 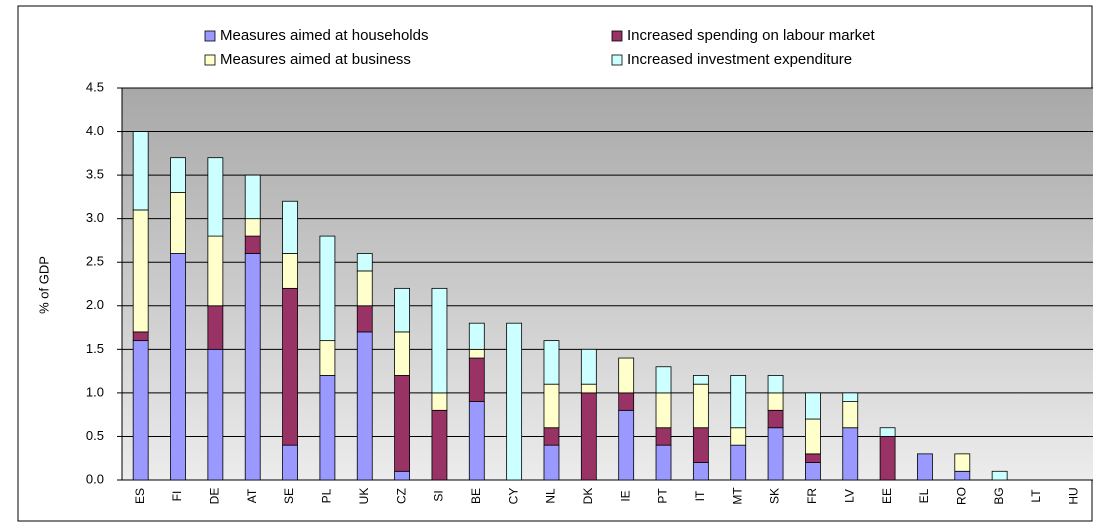 What do you see at coordinates (739, 59) in the screenshot?
I see `legend-label: Increased investment expenditure` at bounding box center [739, 59].